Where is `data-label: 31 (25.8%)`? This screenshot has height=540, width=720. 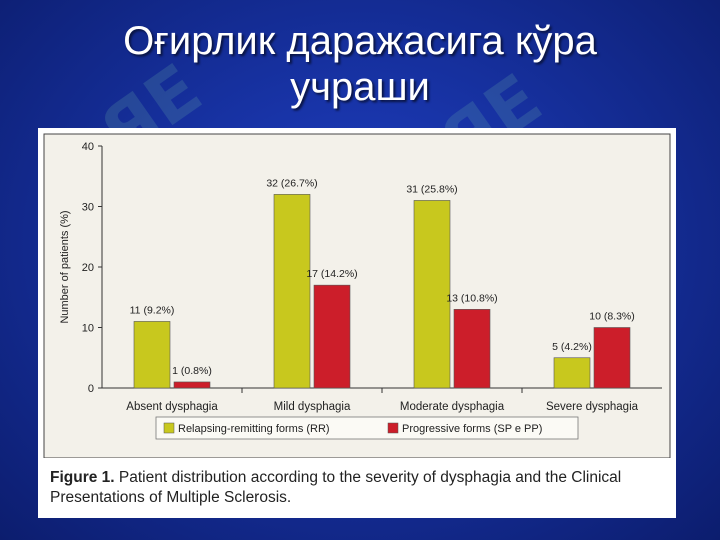 data-label: 31 (25.8%) is located at coordinates (431, 189).